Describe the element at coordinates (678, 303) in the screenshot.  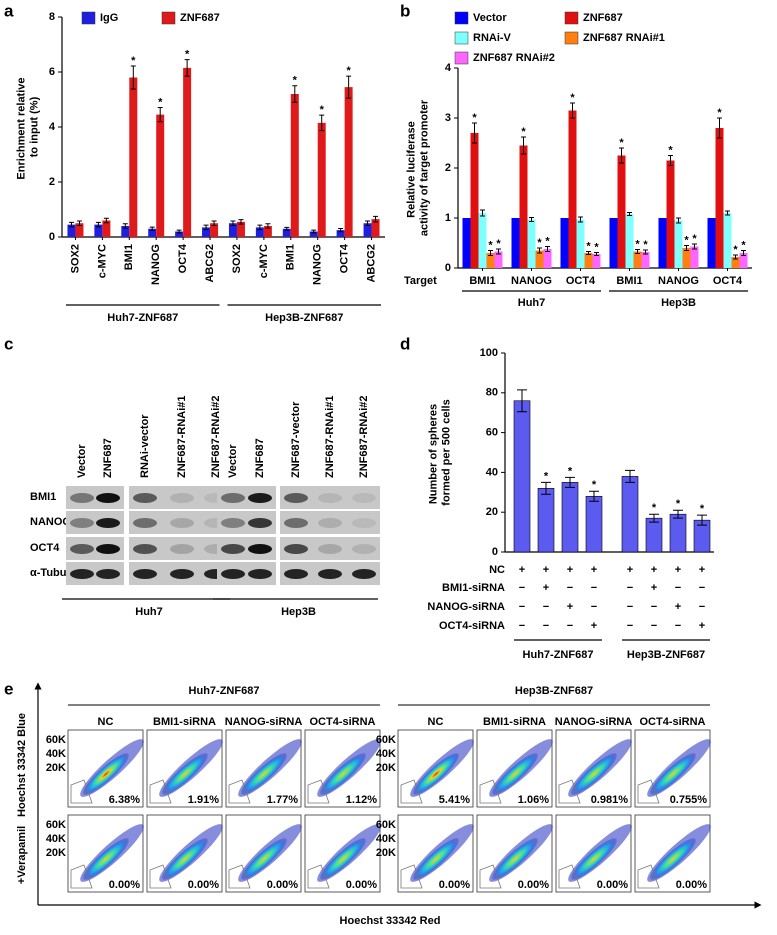
I see `group-label: Hep3B` at that location.